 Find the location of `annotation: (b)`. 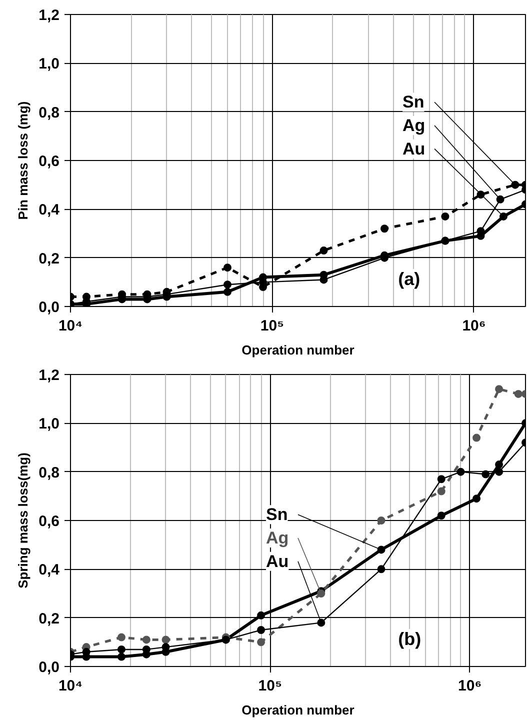

annotation: (b) is located at coordinates (410, 638).